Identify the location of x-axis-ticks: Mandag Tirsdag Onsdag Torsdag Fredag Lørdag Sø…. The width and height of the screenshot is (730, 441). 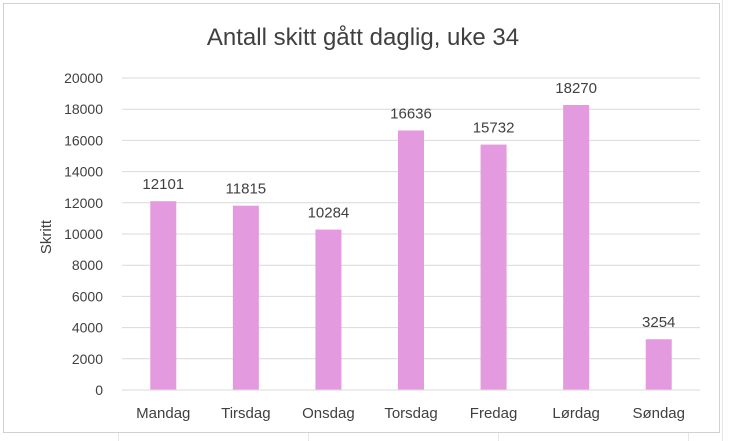
(410, 413).